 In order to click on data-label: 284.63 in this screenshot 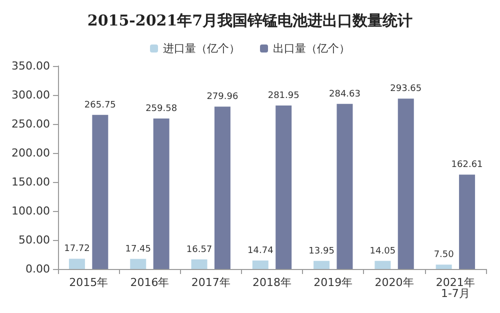, I will do `click(344, 94)`.